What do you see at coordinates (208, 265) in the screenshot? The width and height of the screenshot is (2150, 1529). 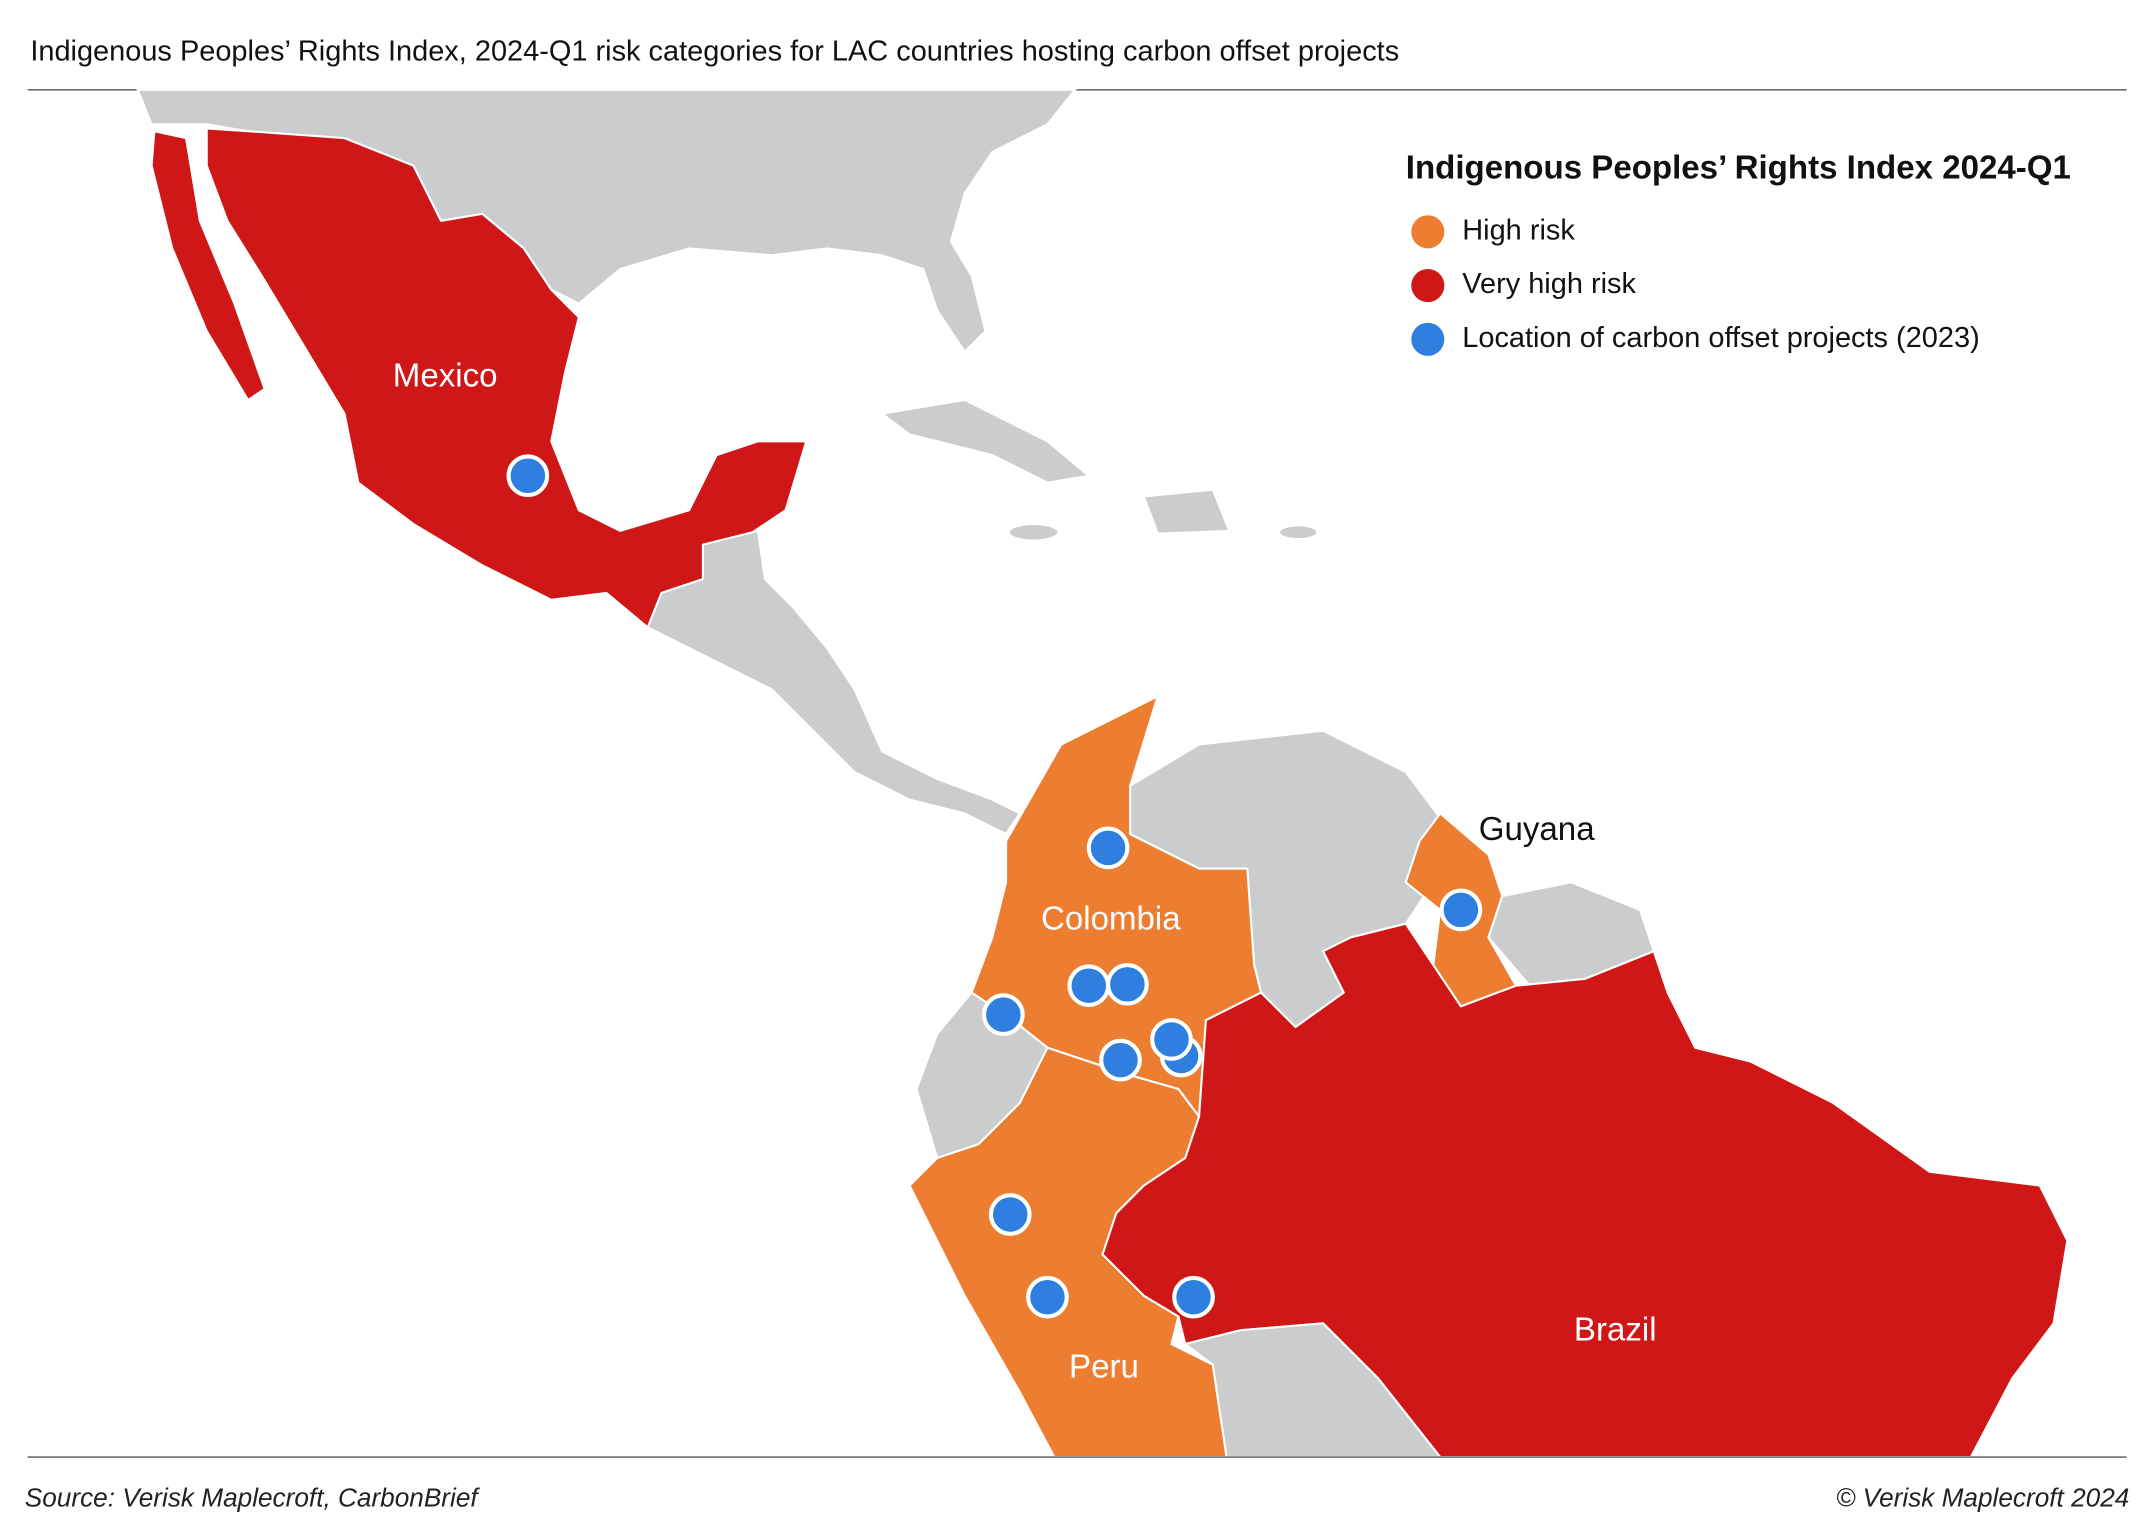 I see `baja-california` at bounding box center [208, 265].